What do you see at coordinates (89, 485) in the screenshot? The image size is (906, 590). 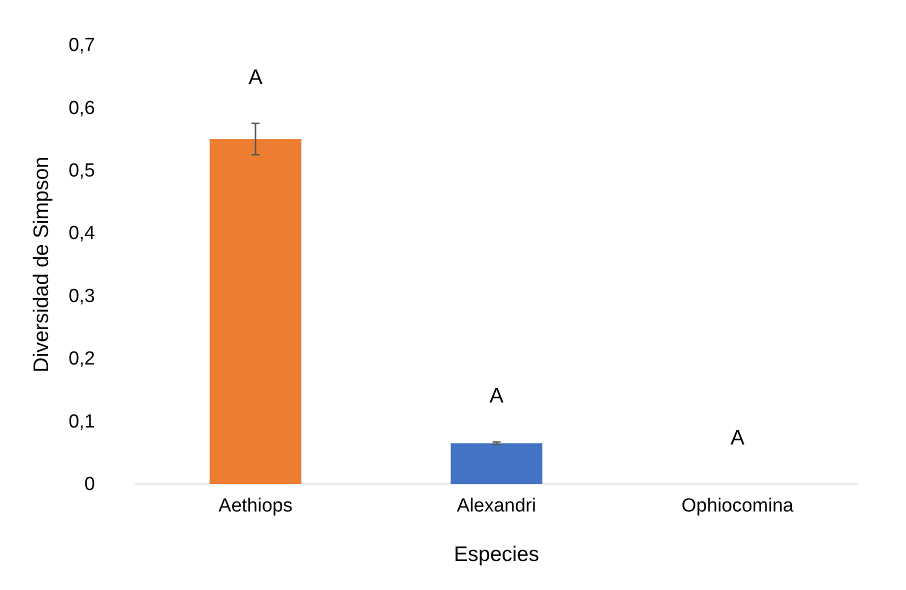 I see `y-tick-label: 0` at bounding box center [89, 485].